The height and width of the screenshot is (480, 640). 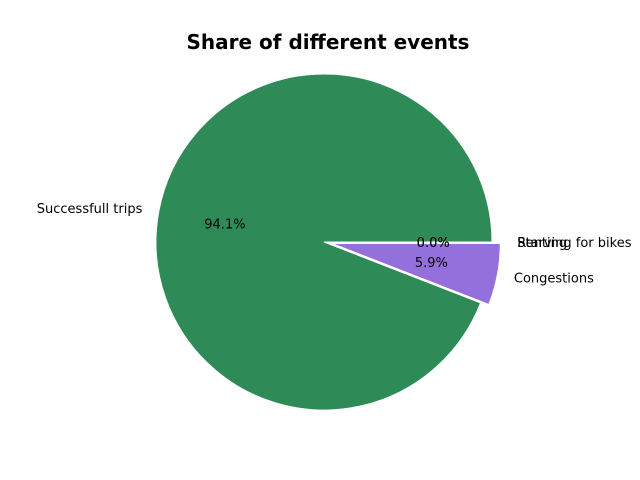 I want to click on pie-pct-label-starving-for-bikes: 0.0%, so click(x=433, y=243).